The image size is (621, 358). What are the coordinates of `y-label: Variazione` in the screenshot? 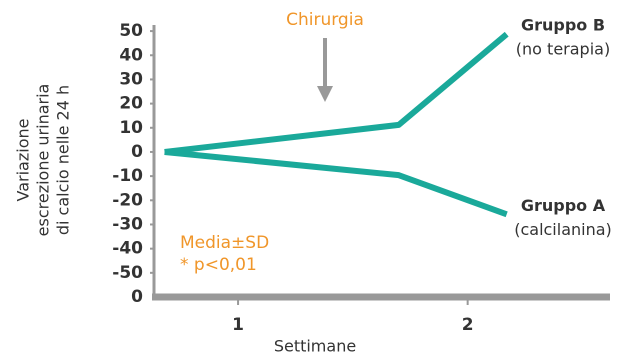 It's located at (23, 160).